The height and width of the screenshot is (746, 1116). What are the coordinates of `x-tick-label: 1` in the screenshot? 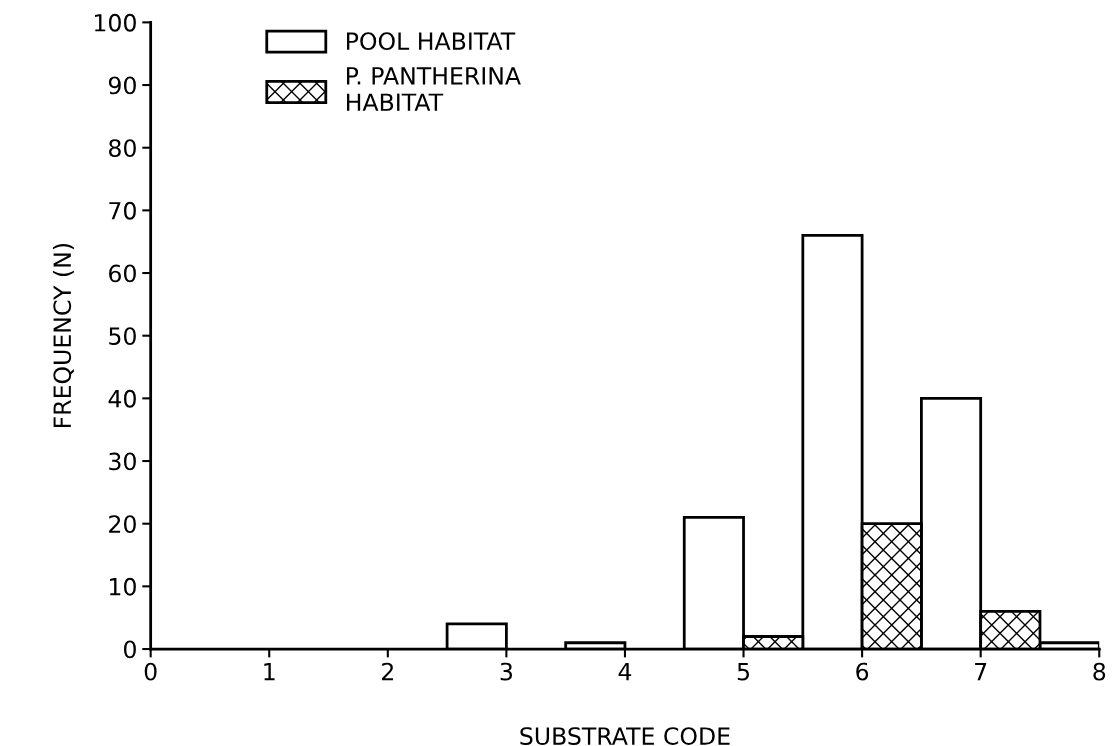 It's located at (269, 671).